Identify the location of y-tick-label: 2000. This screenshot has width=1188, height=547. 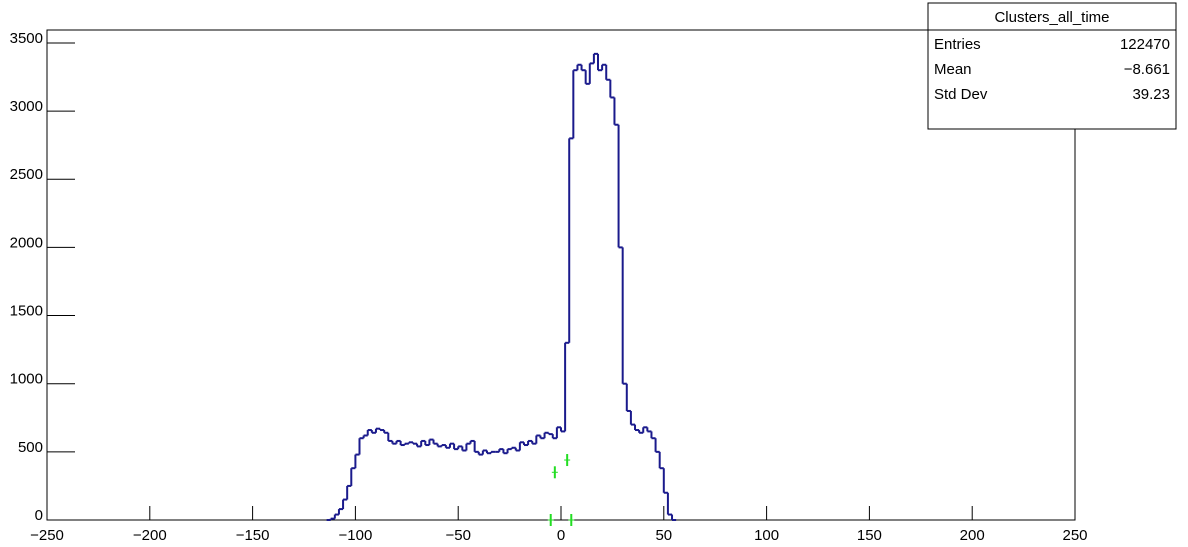
(26, 242).